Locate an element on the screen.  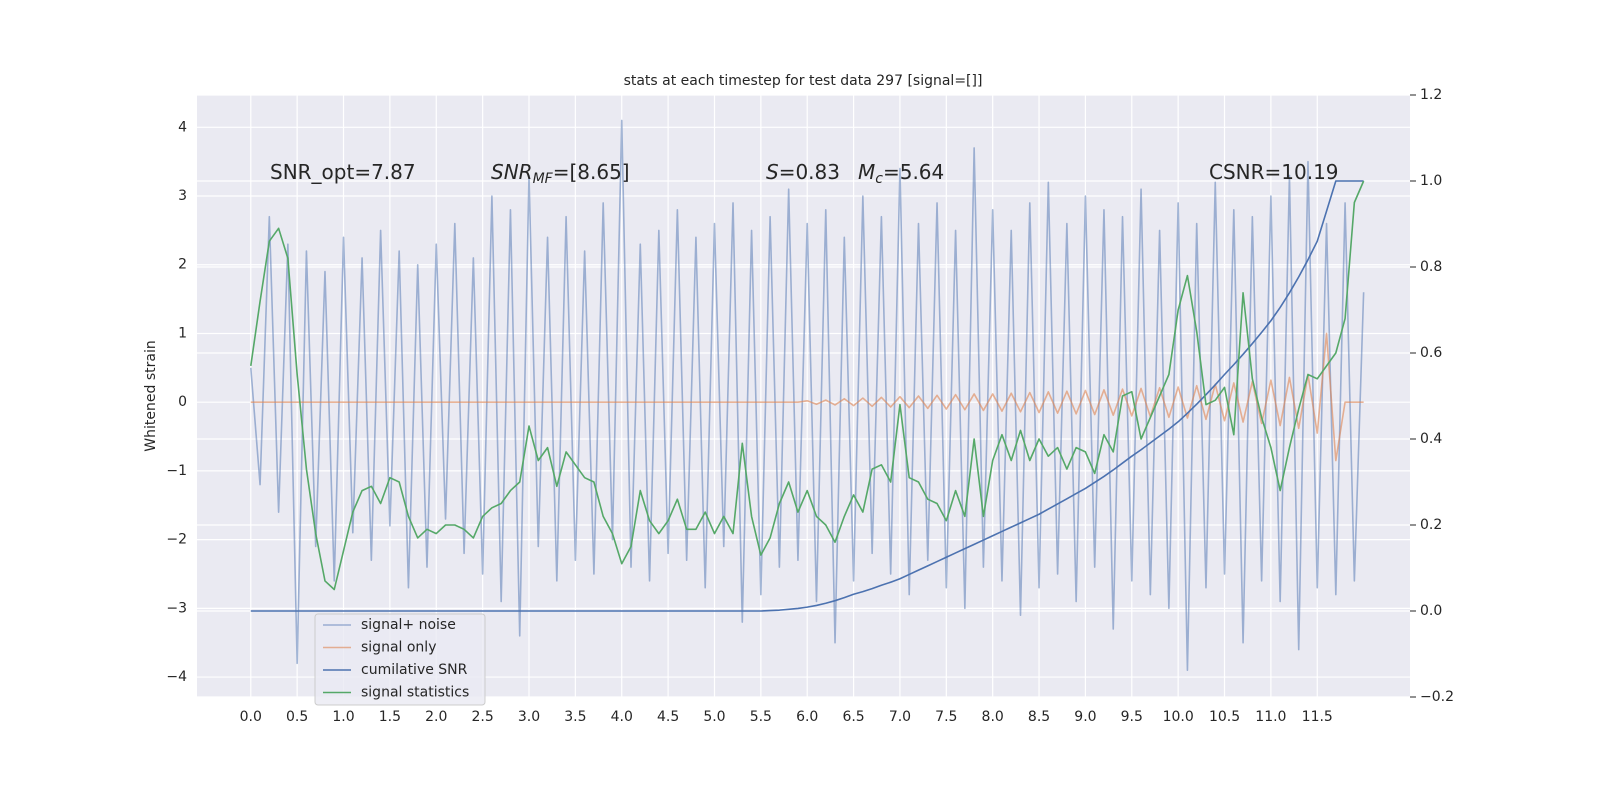
y-tick-label: 1 is located at coordinates (182, 333).